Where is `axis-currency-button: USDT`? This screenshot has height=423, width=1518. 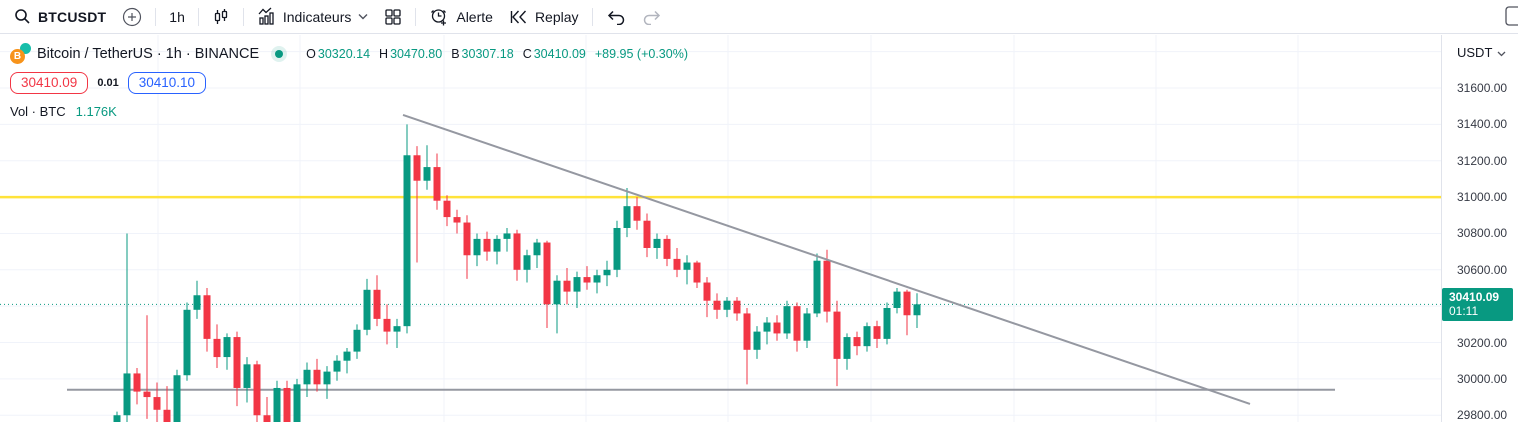
axis-currency-button: USDT is located at coordinates (1480, 47).